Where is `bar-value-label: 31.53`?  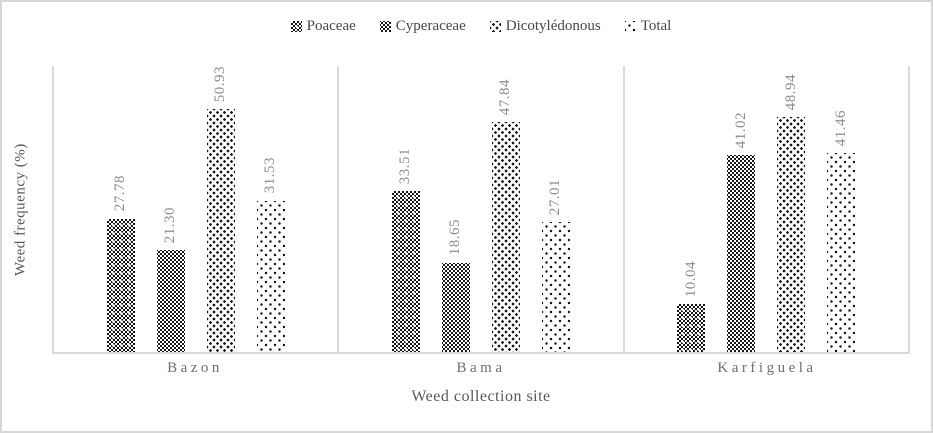
bar-value-label: 31.53 is located at coordinates (270, 175).